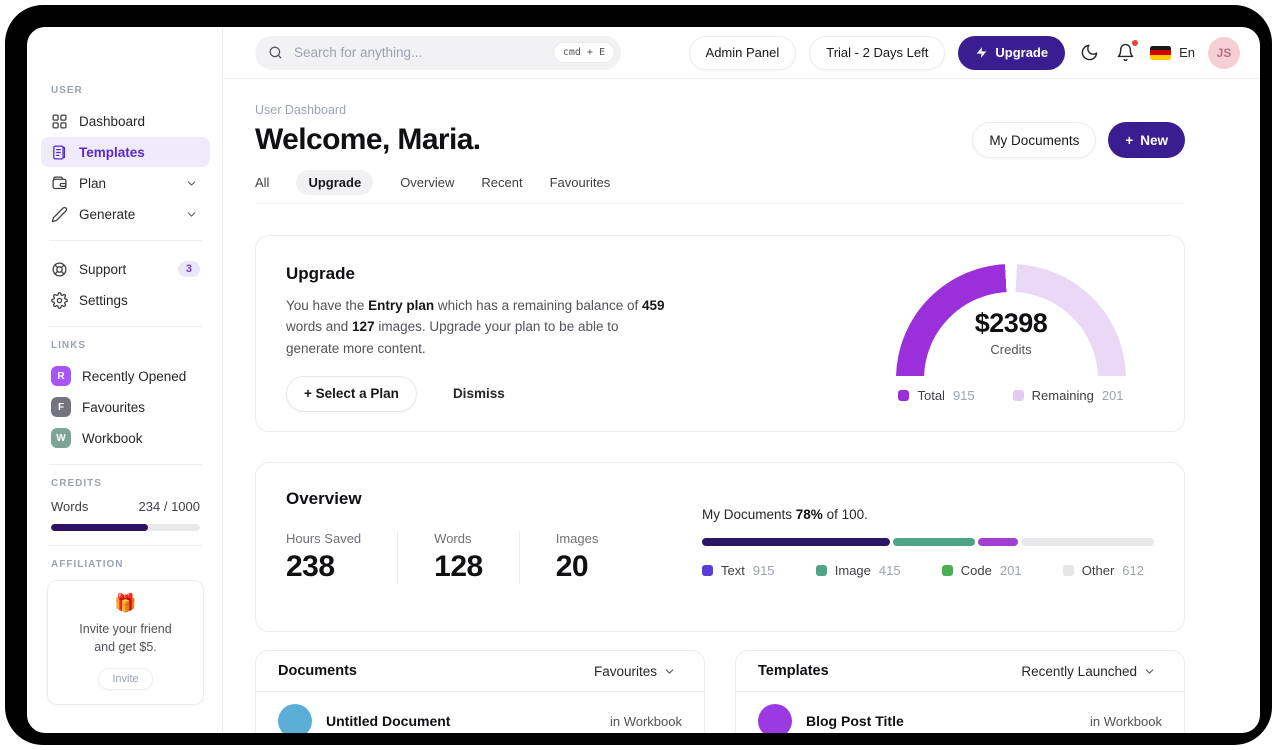 This screenshot has width=1277, height=750. I want to click on sidebar-divider, so click(125, 464).